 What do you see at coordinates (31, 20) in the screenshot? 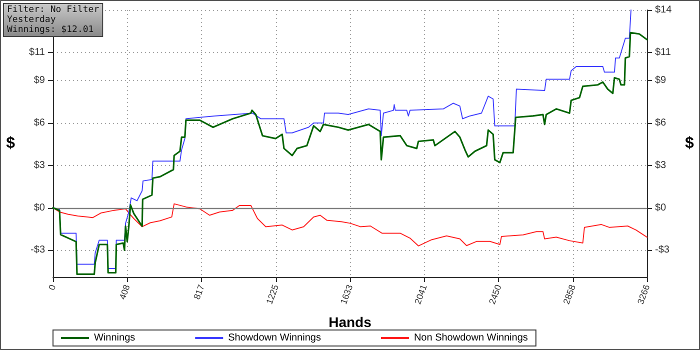
I see `annotation: Yesterday` at bounding box center [31, 20].